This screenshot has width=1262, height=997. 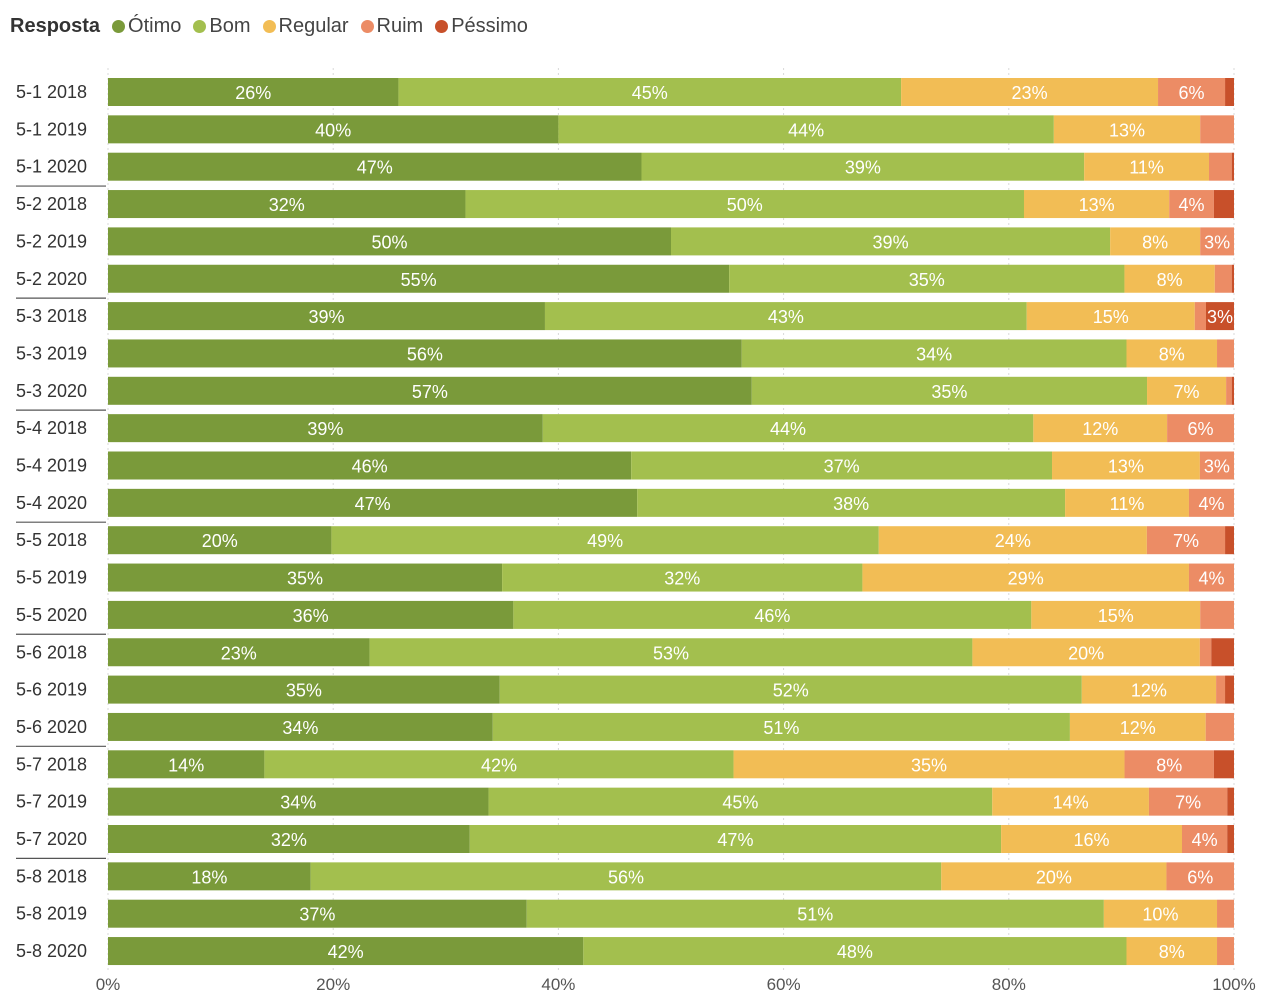 I want to click on legend-item-otimo: Ótimo, so click(x=146, y=26).